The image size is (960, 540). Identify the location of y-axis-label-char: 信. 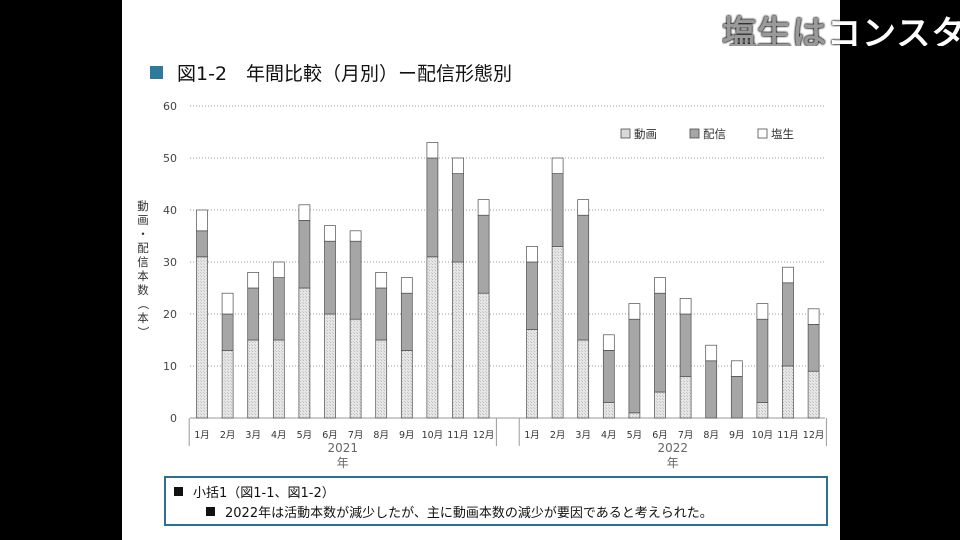
(143, 262).